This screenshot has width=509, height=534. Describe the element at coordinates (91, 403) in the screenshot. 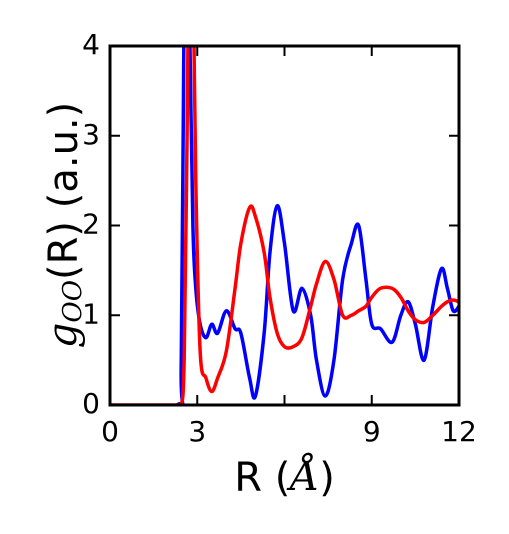

I see `y-tick-label: 0` at that location.